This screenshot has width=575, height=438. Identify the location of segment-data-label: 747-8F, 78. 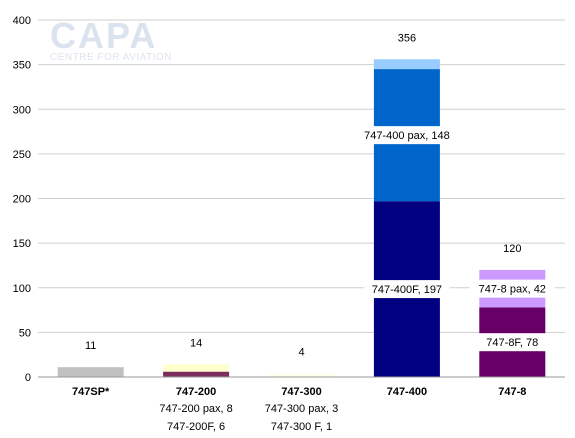
(512, 343).